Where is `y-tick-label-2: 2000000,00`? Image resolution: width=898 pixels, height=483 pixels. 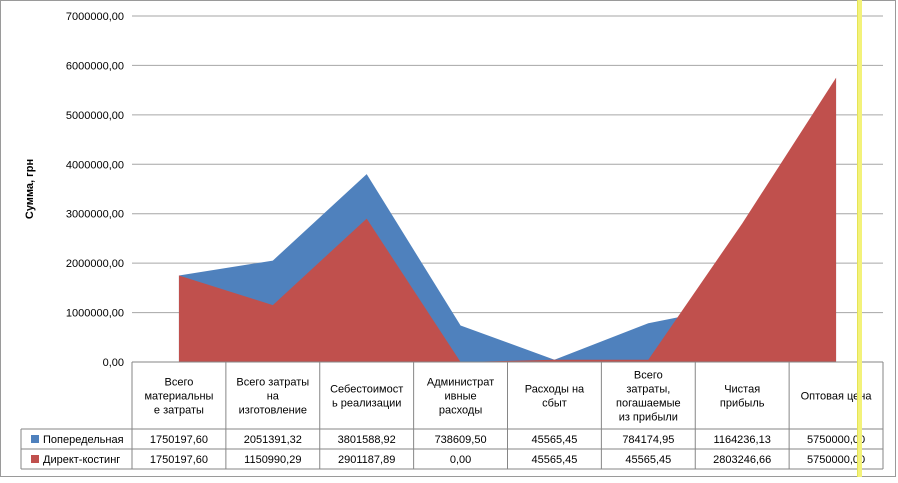
y-tick-label-2: 2000000,00 is located at coordinates (95, 264).